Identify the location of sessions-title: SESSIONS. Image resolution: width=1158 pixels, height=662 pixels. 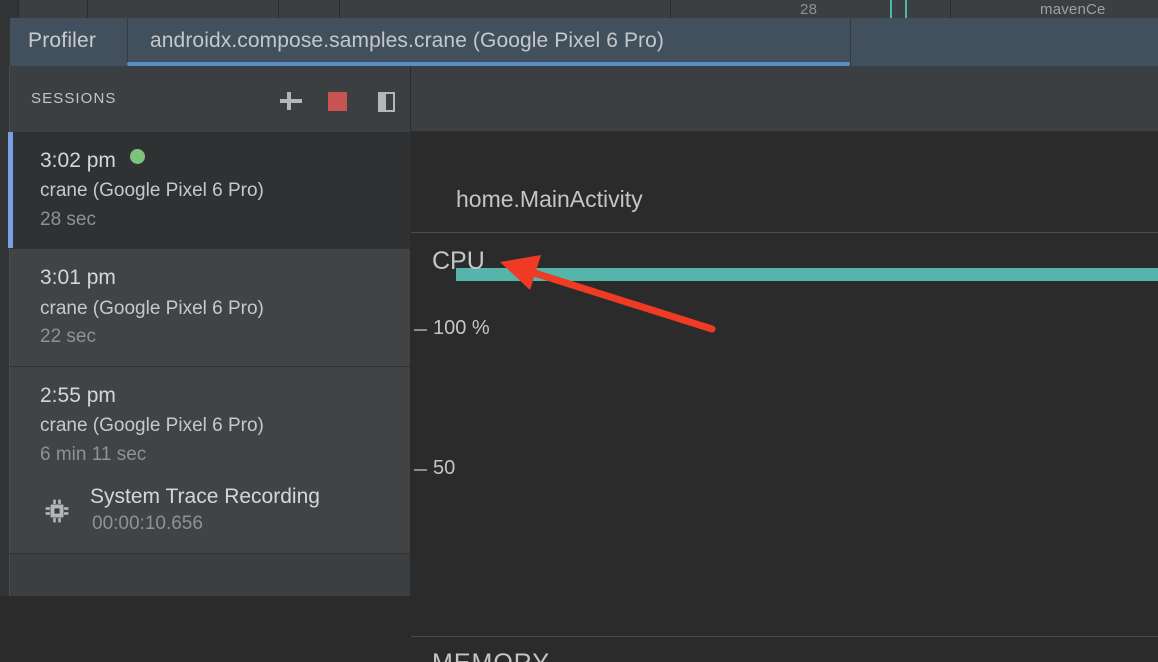
(74, 98).